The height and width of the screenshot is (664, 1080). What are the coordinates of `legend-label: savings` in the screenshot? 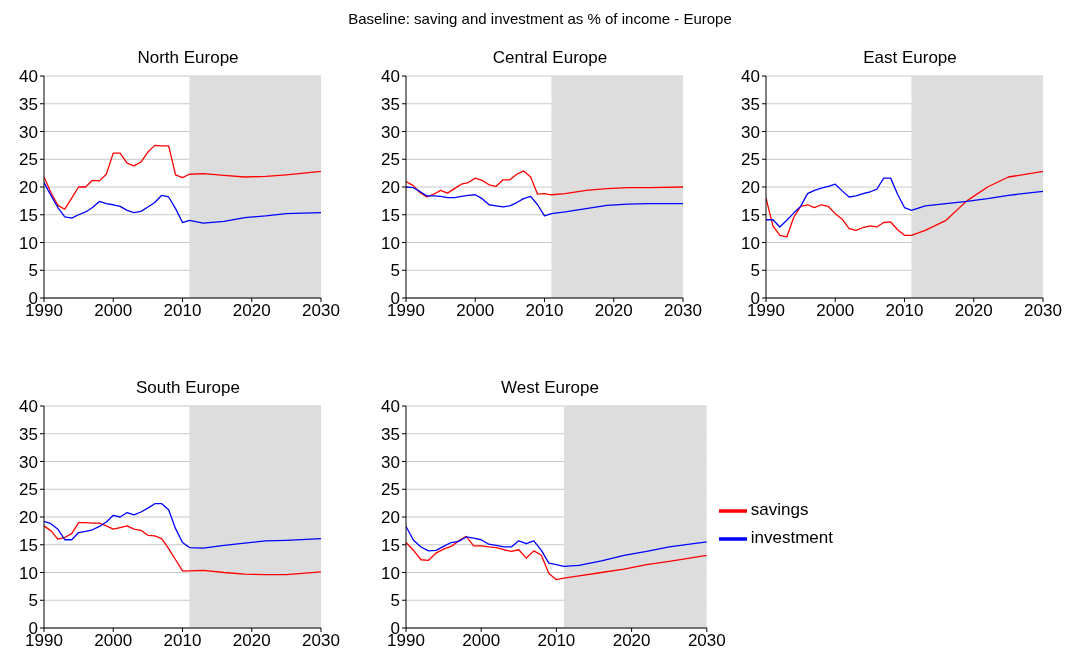 It's located at (779, 510).